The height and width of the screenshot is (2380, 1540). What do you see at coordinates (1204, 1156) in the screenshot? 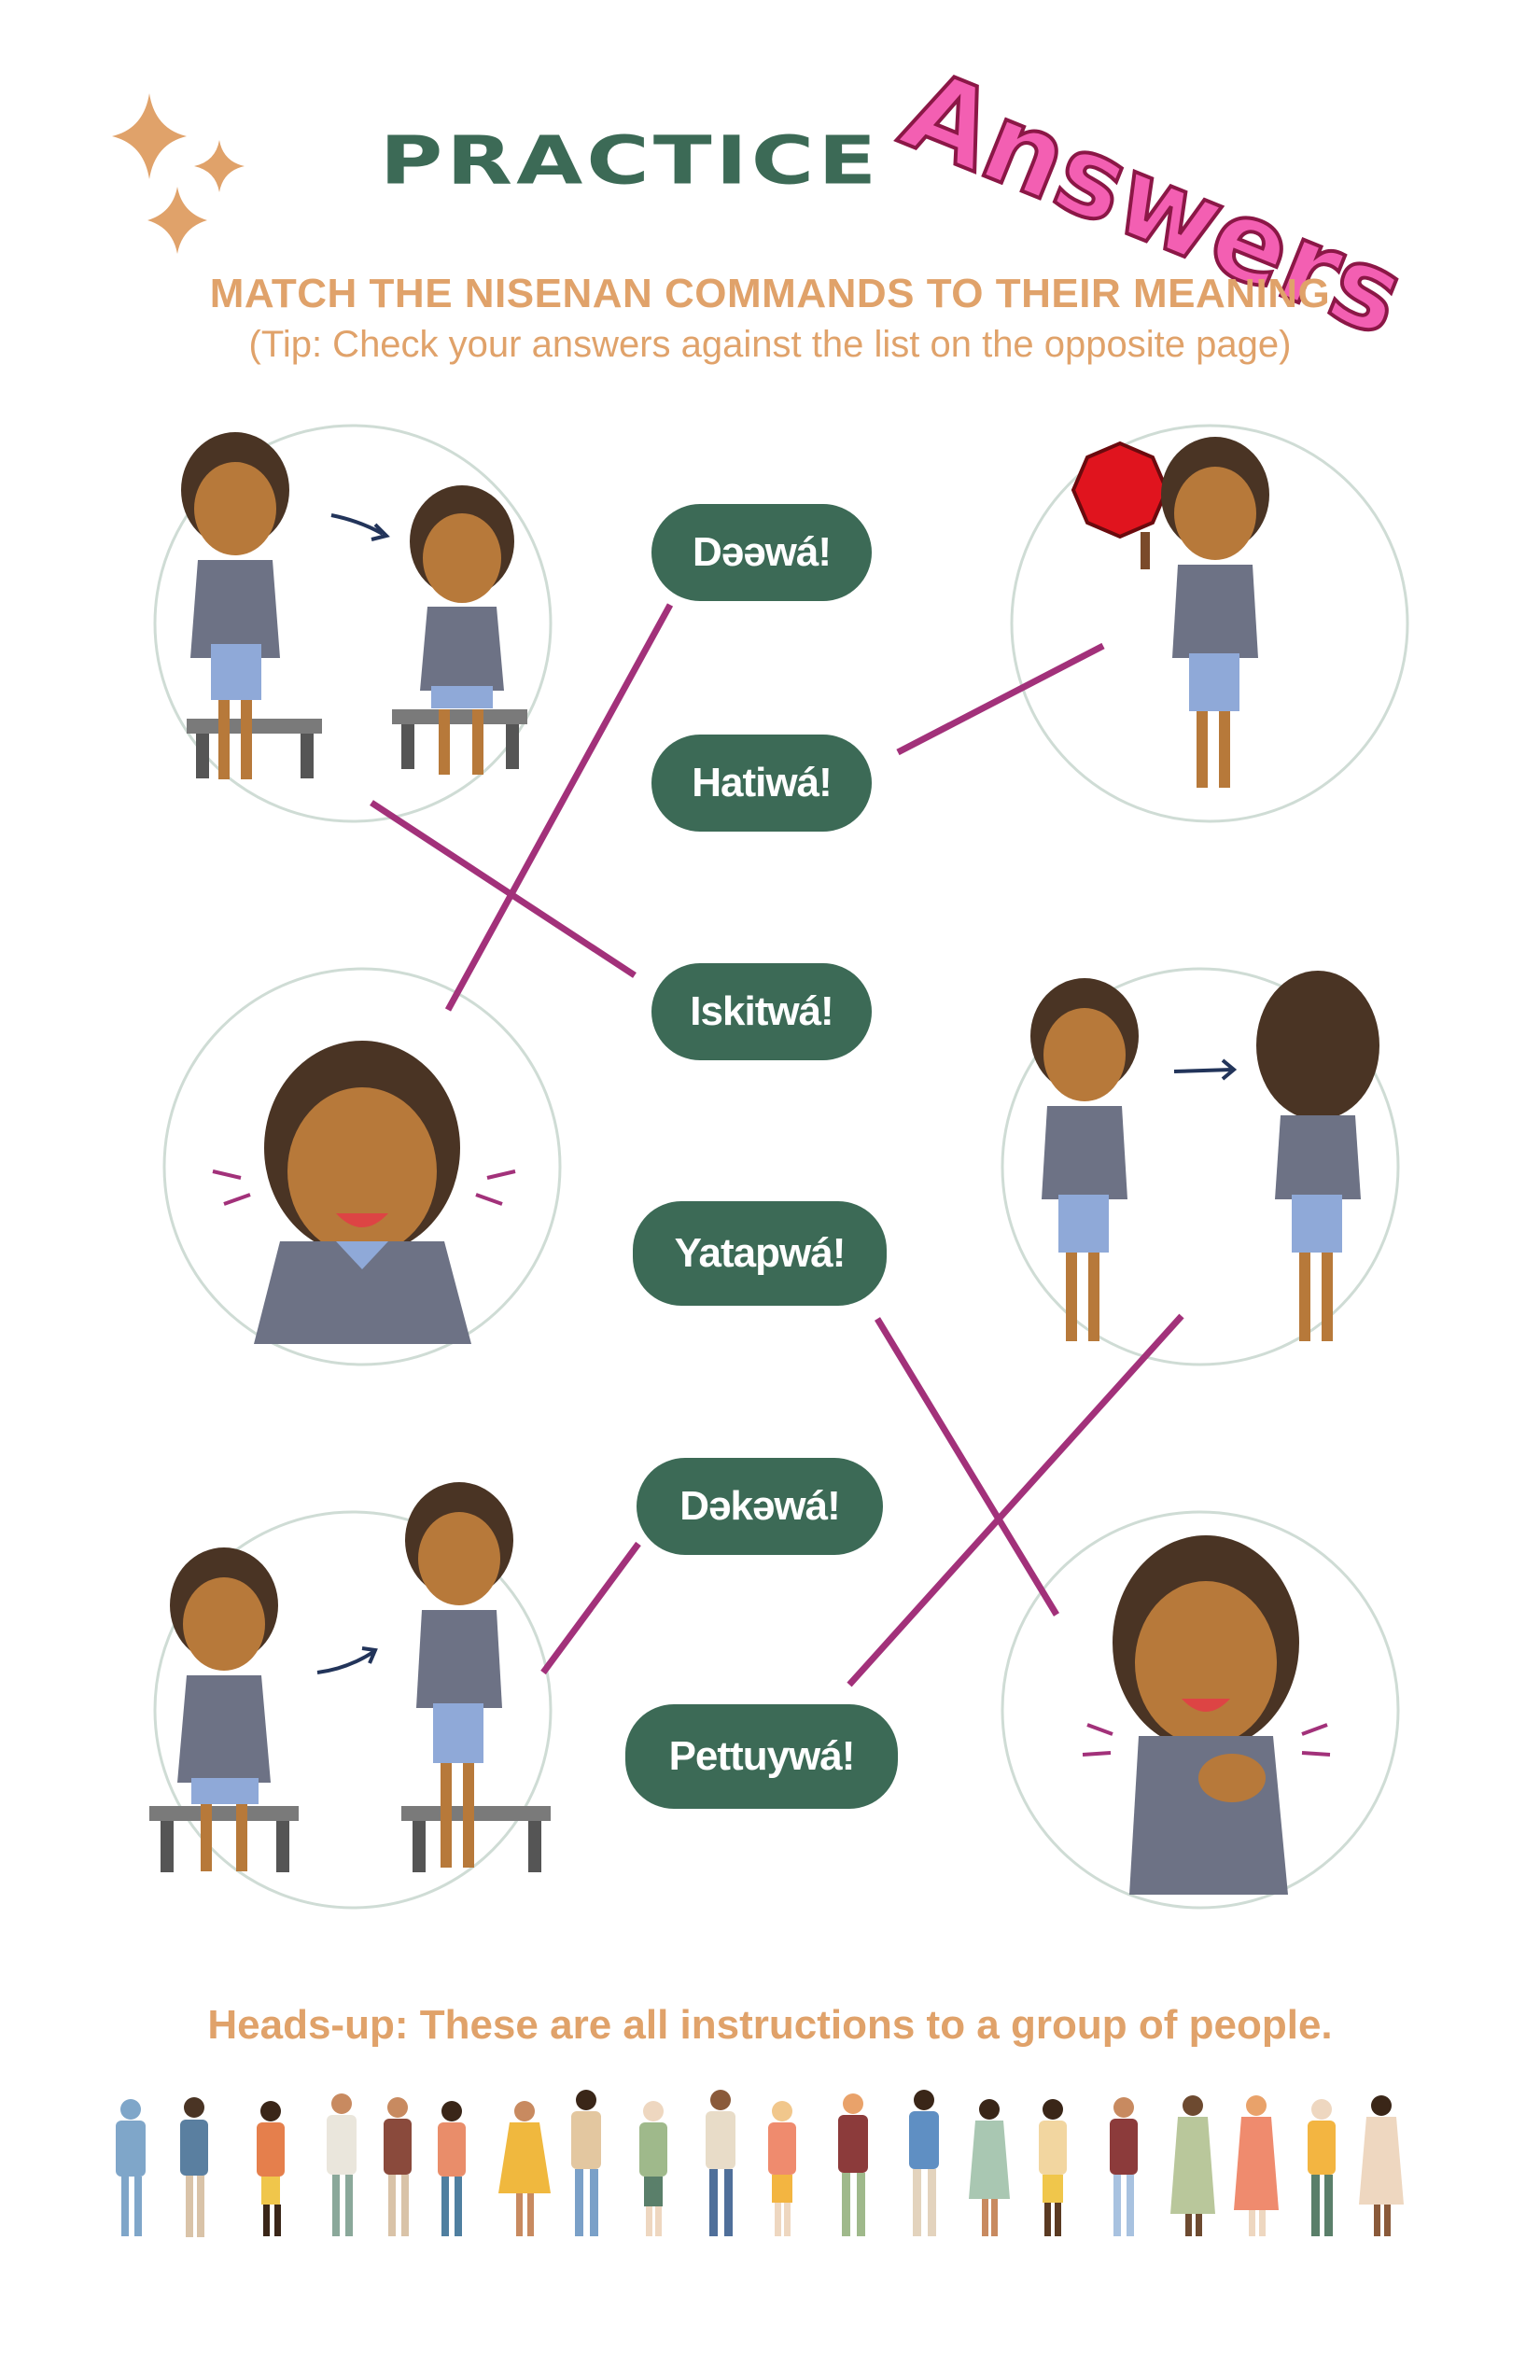
I see `turn-around-illustration` at bounding box center [1204, 1156].